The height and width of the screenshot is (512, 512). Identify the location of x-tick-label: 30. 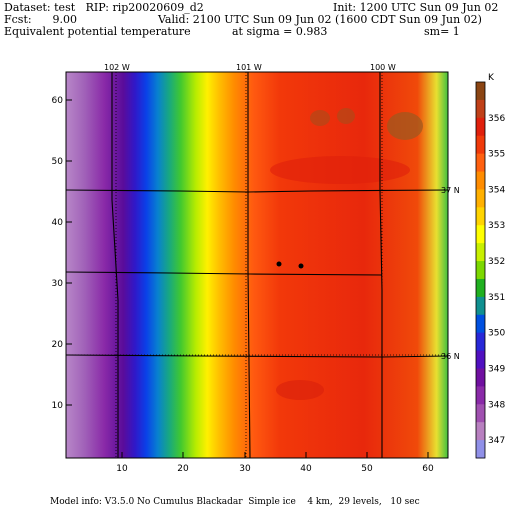
(245, 469).